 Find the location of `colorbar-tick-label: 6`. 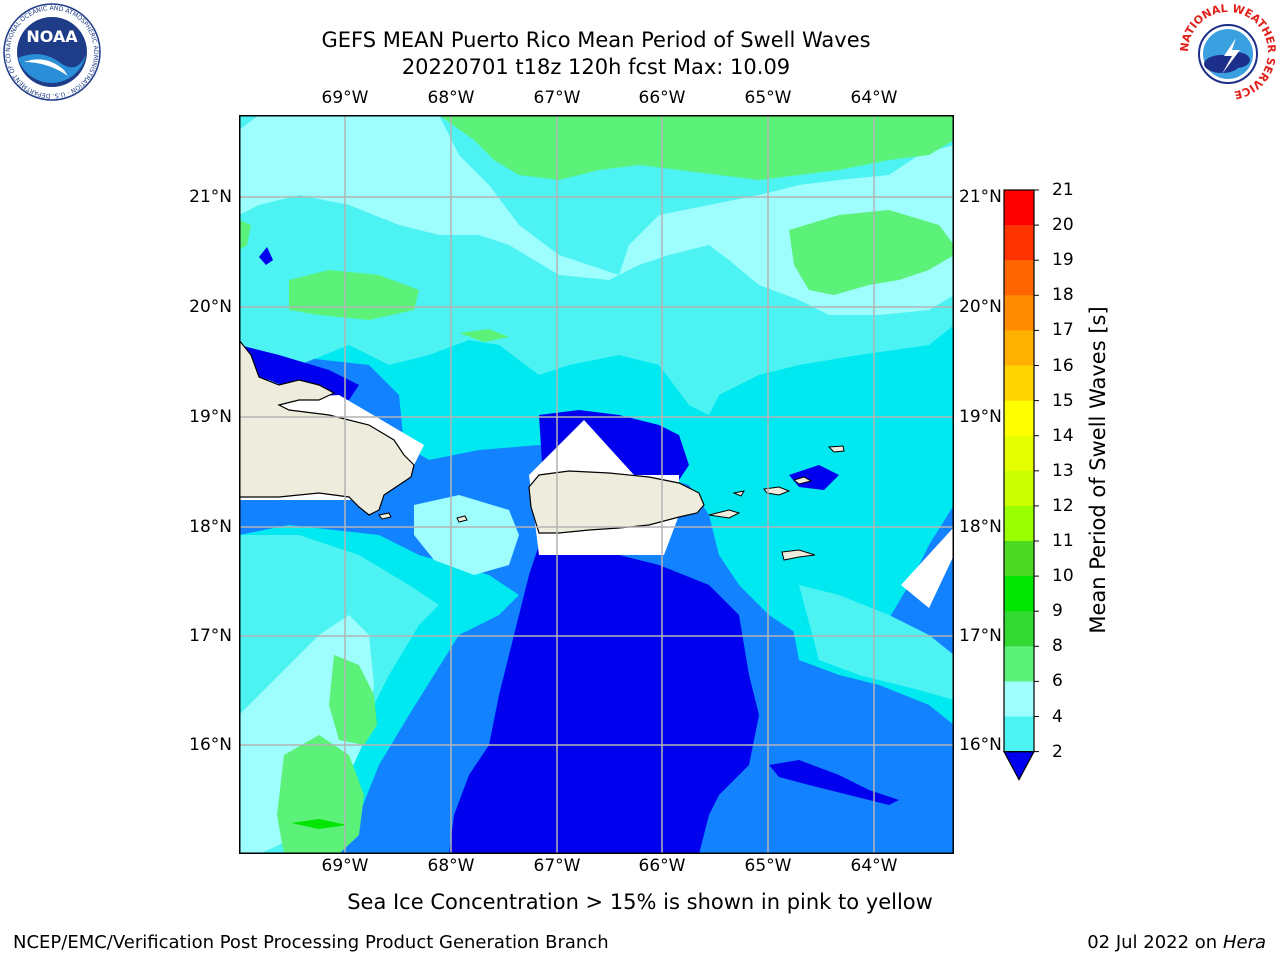

colorbar-tick-label: 6 is located at coordinates (1057, 681).